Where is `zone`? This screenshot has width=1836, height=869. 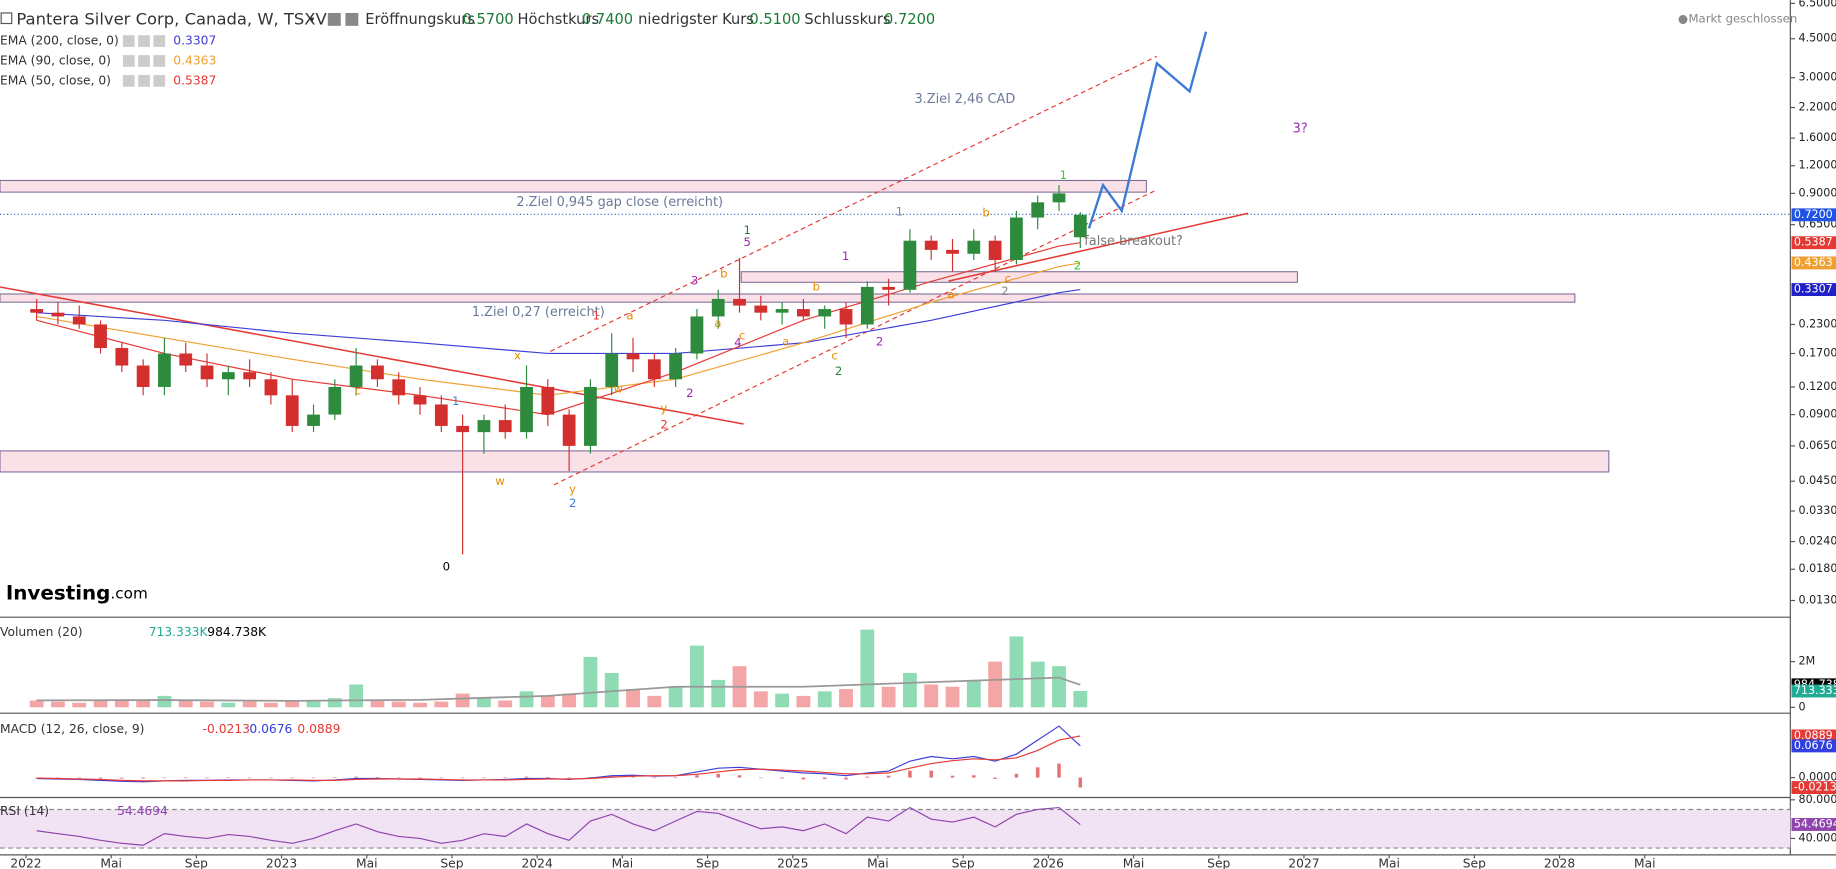 zone is located at coordinates (1019, 277).